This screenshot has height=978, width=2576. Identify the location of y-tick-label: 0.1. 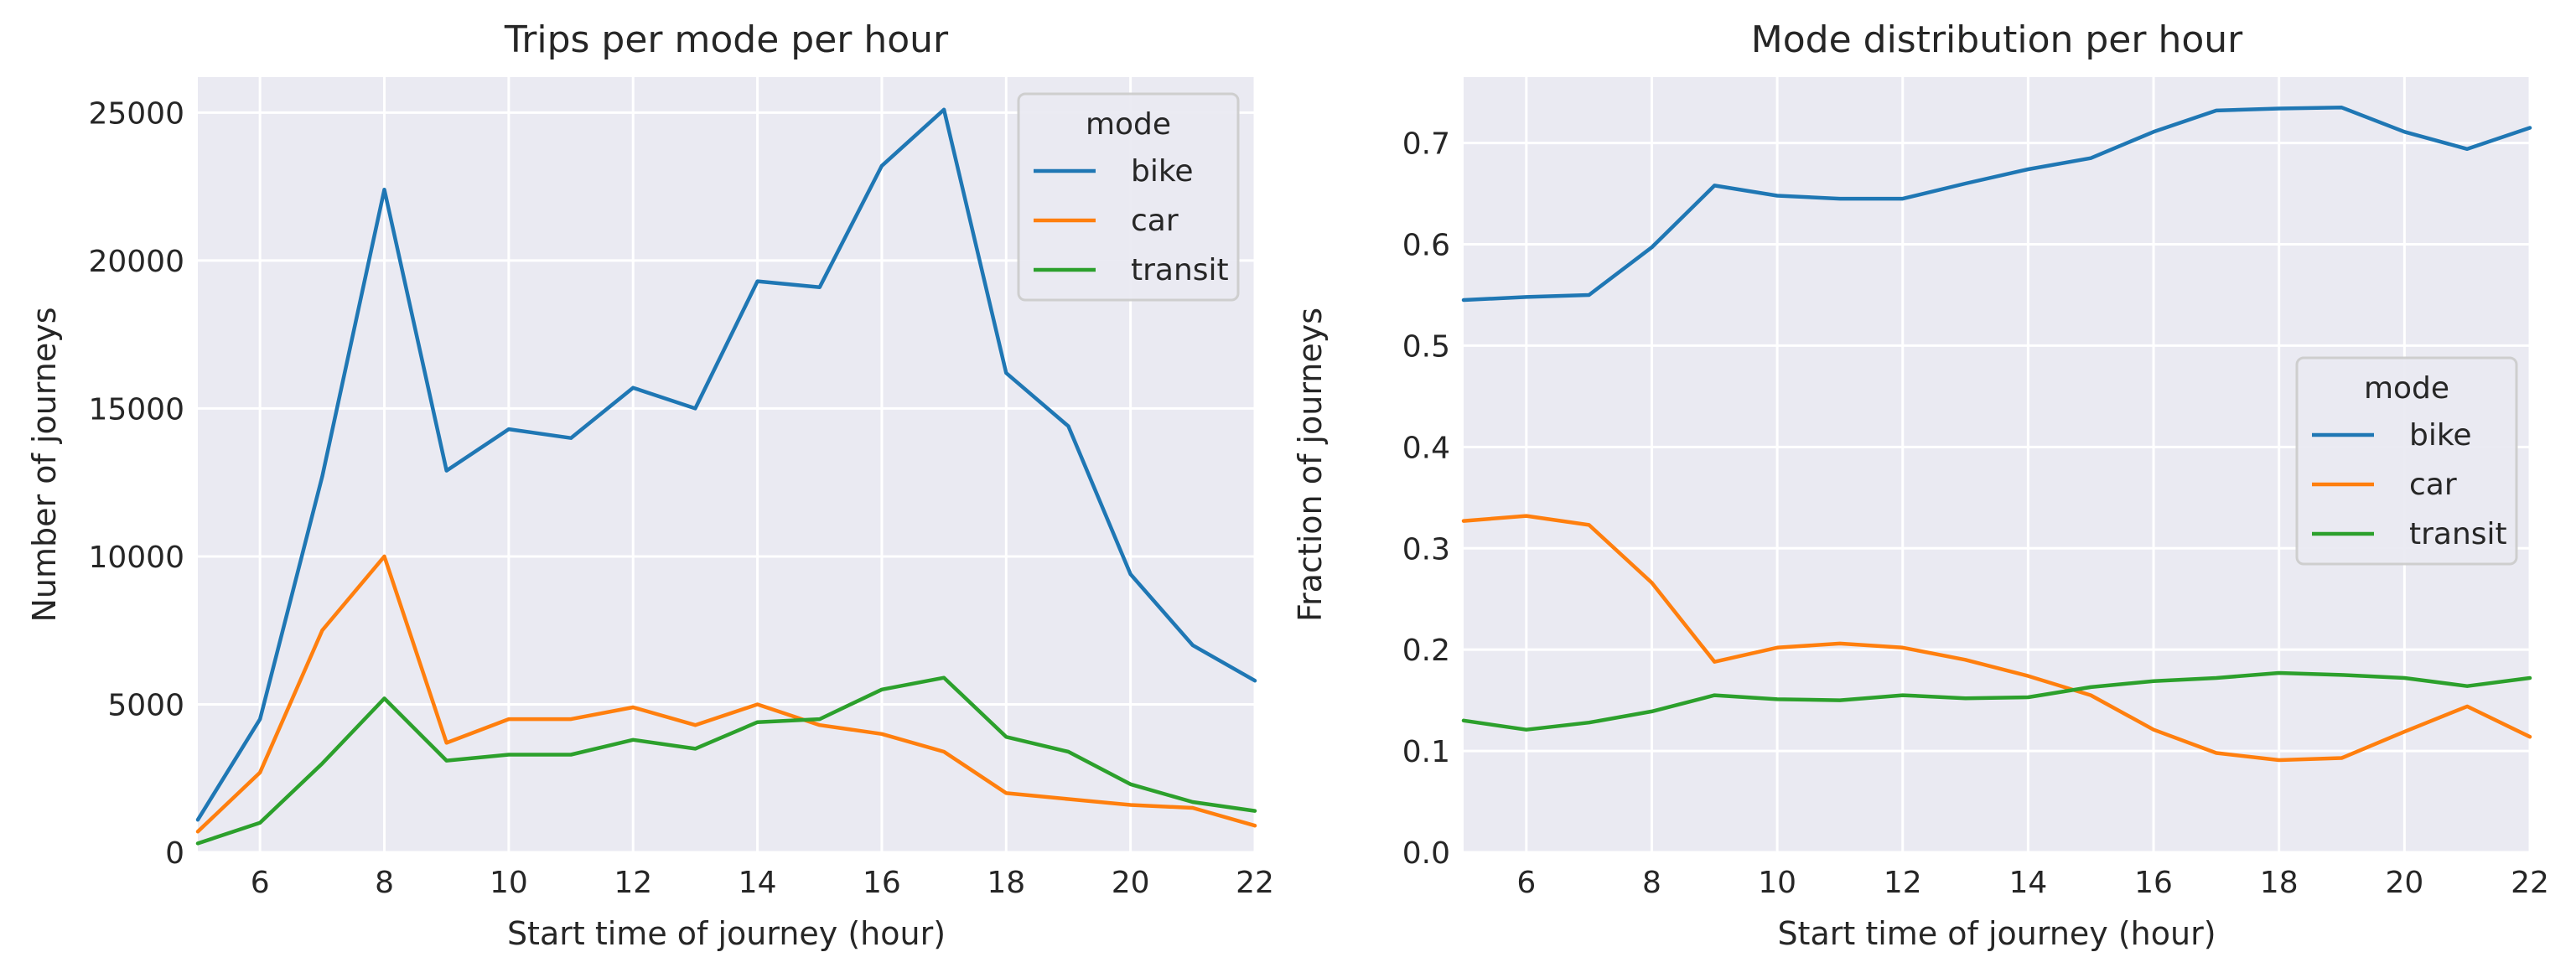
(1426, 752).